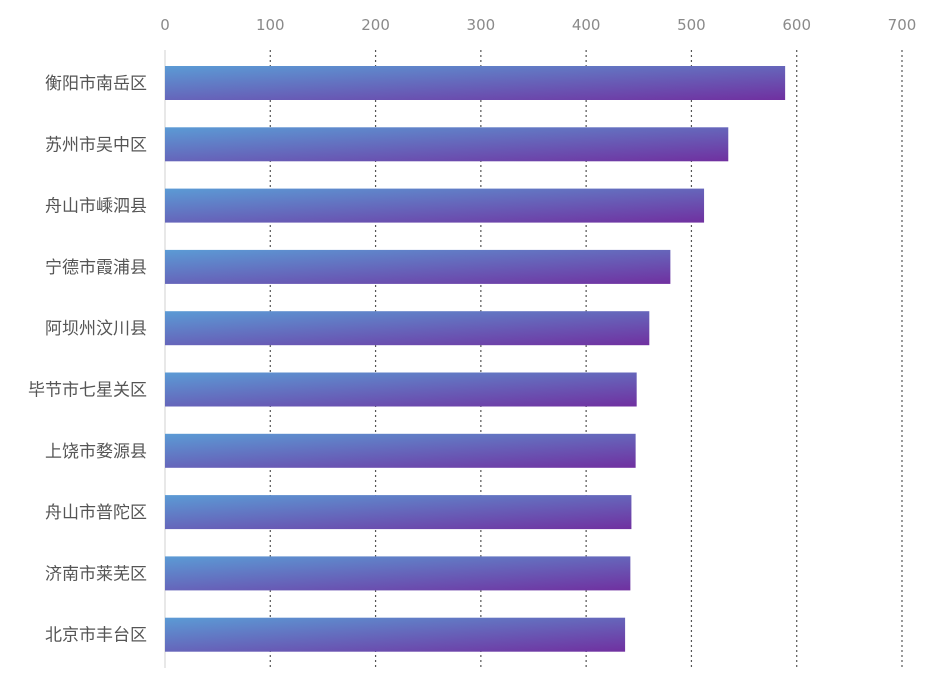  I want to click on x-tick-label: 0, so click(165, 25).